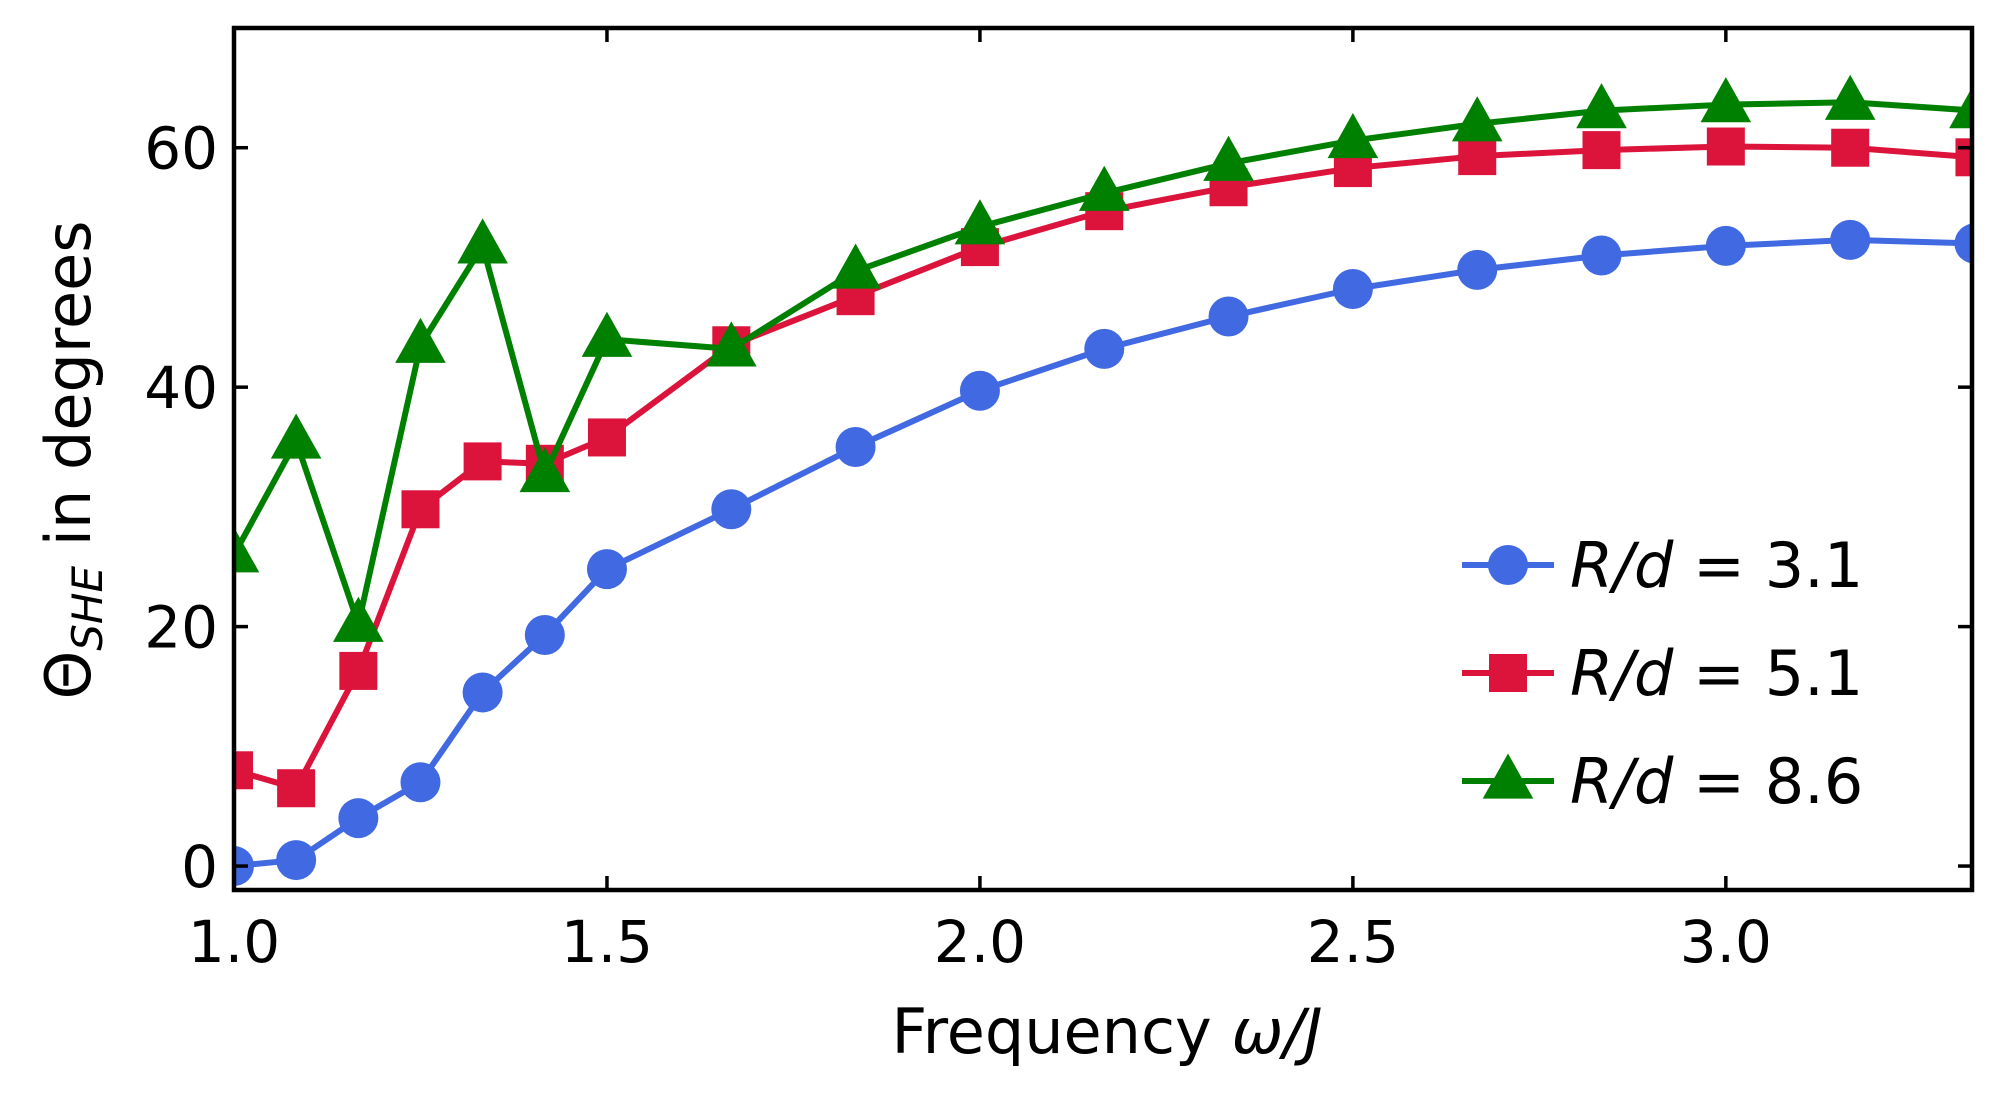 The width and height of the screenshot is (1998, 1098). Describe the element at coordinates (1276, 1031) in the screenshot. I see `x-axis-label-math: ω/J` at that location.